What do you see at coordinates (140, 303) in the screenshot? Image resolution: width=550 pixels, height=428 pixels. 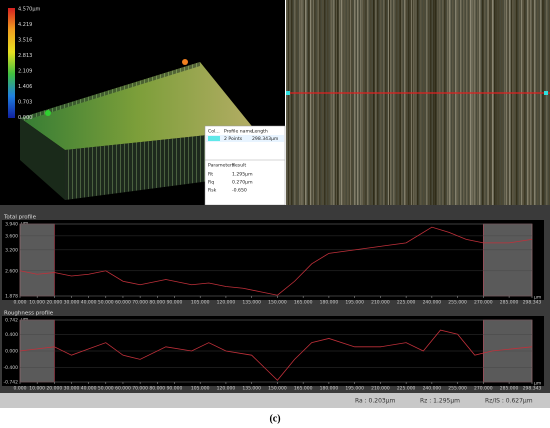 I see `x-tick-label: 70.000` at bounding box center [140, 303].